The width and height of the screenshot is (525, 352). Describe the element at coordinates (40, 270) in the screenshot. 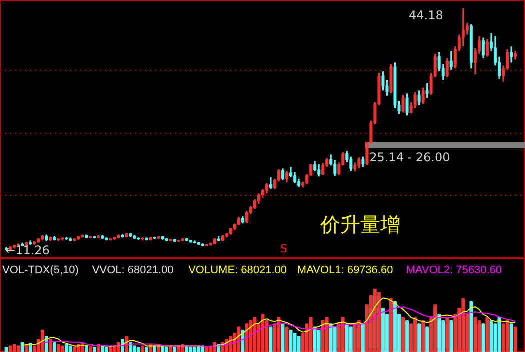

I see `chart-title: VOL-TDX(5,10)` at that location.